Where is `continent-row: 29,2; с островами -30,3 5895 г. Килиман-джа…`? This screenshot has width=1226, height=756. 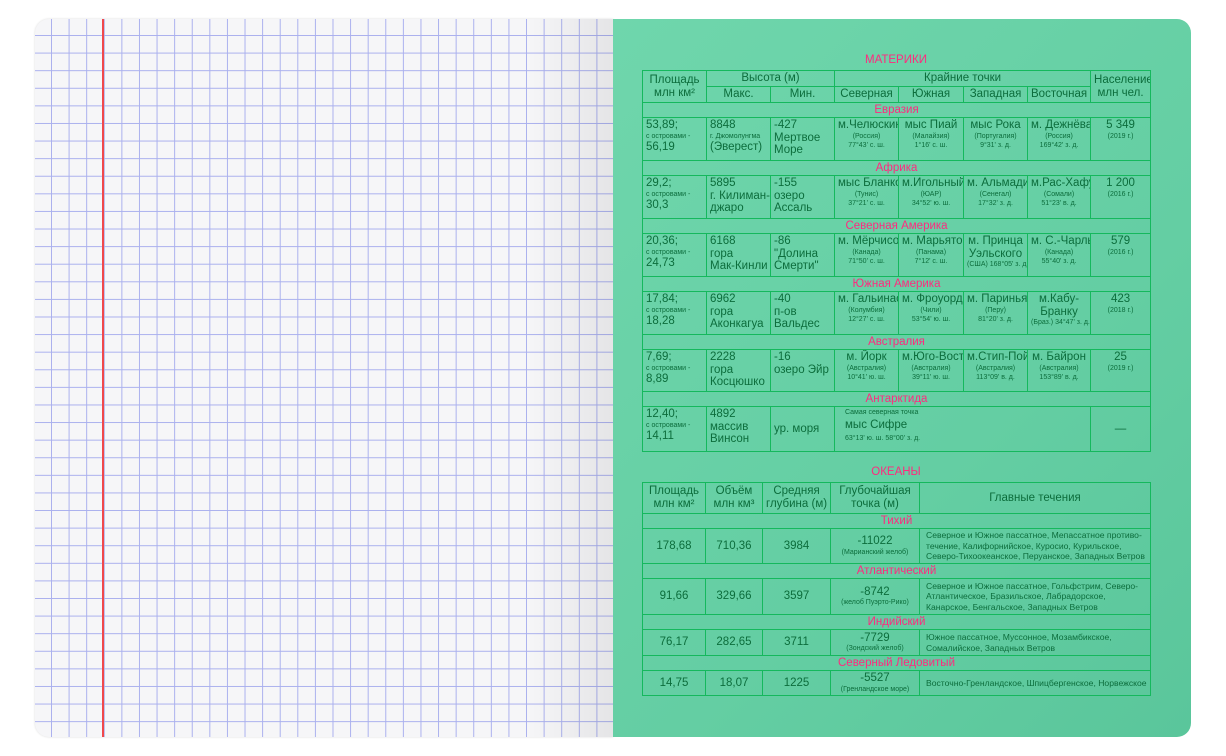
continent-row: 29,2; с островами -30,3 5895 г. Килиман-джа… is located at coordinates (897, 197).